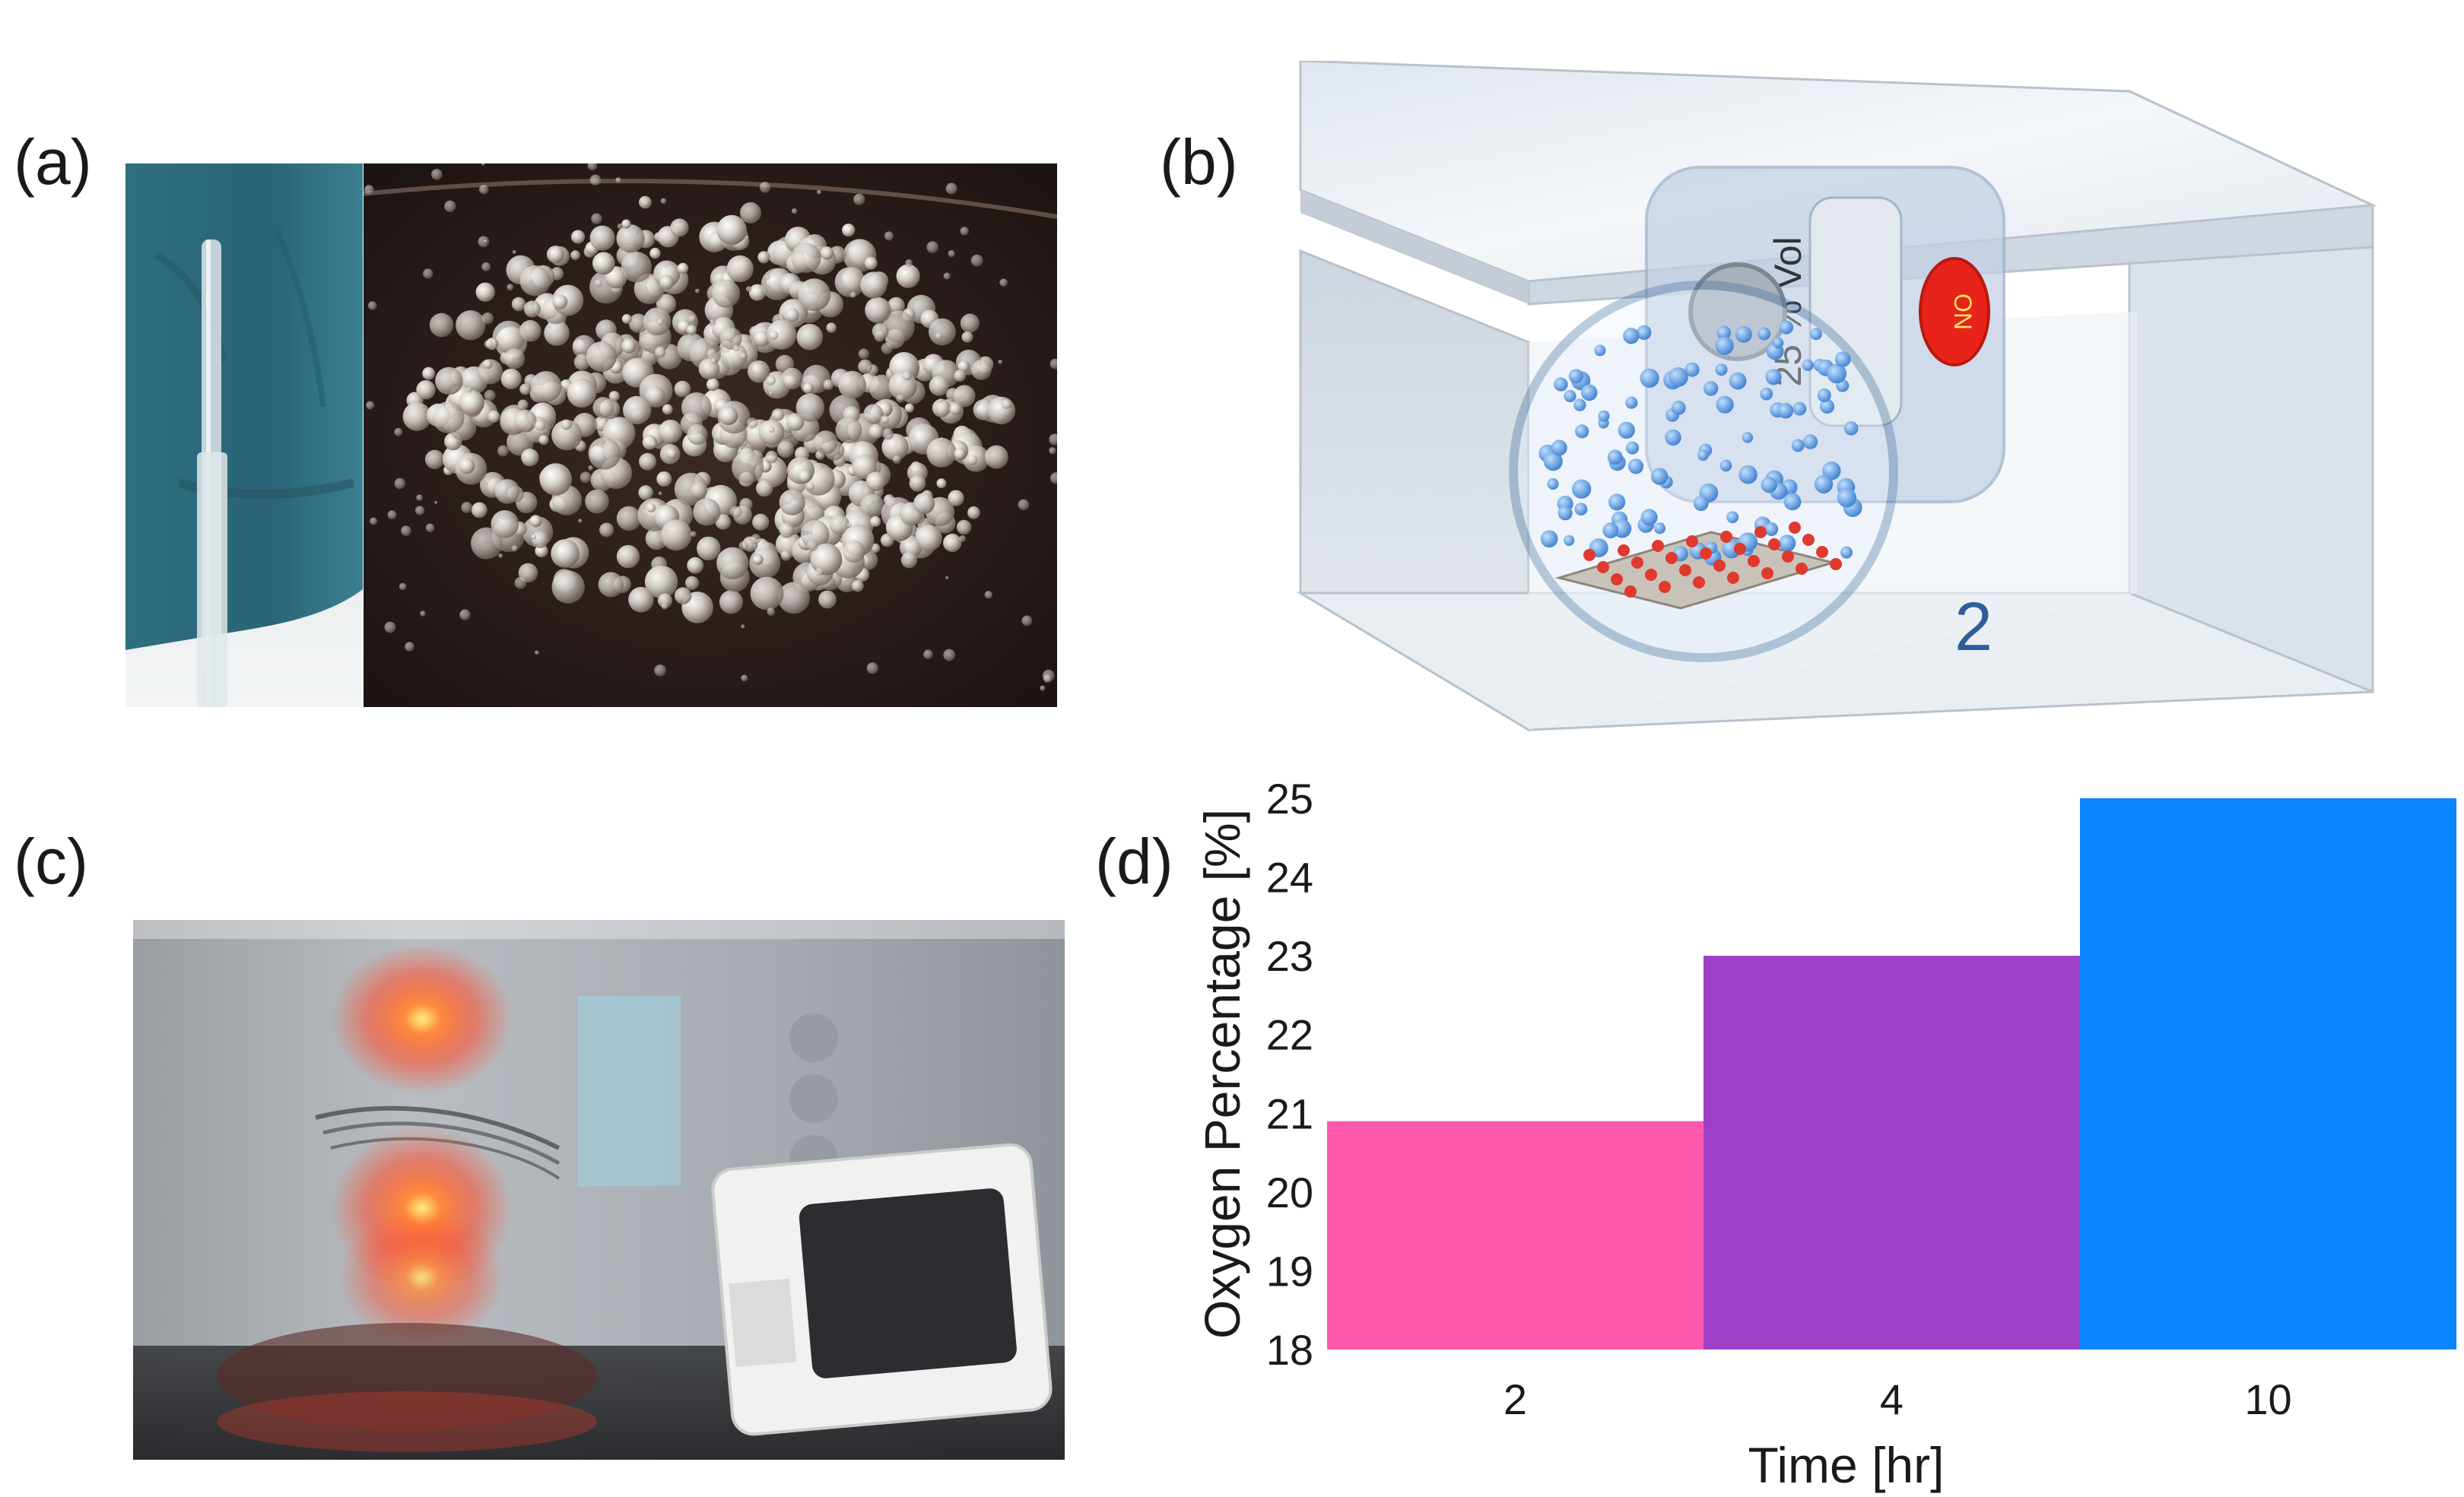 The image size is (2464, 1497). Describe the element at coordinates (599, 1190) in the screenshot. I see `photo-beaker` at that location.